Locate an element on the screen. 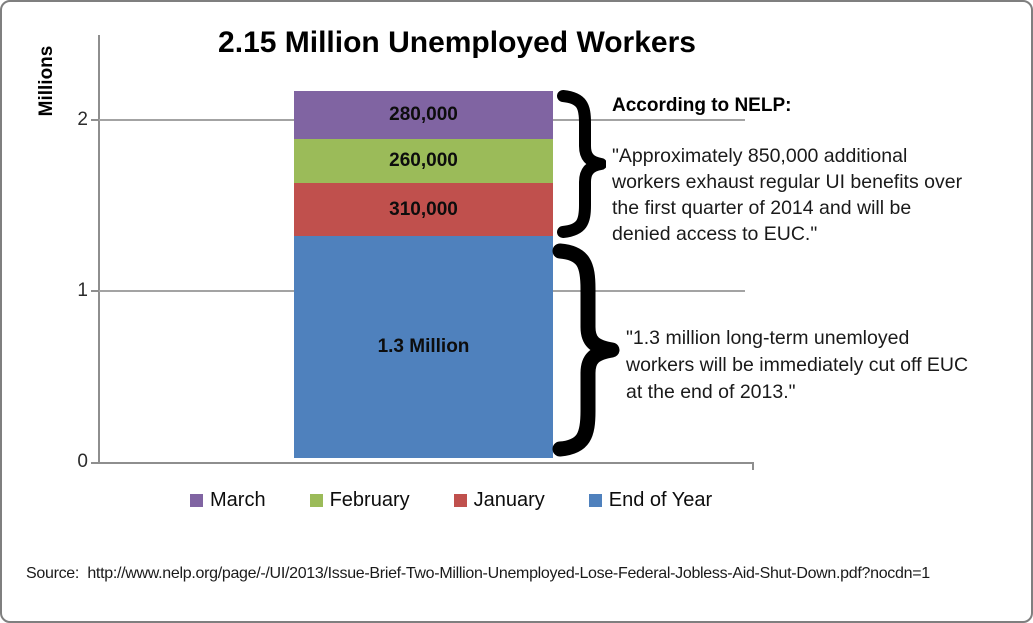  bar-segment-march-label: 280,000 is located at coordinates (423, 114).